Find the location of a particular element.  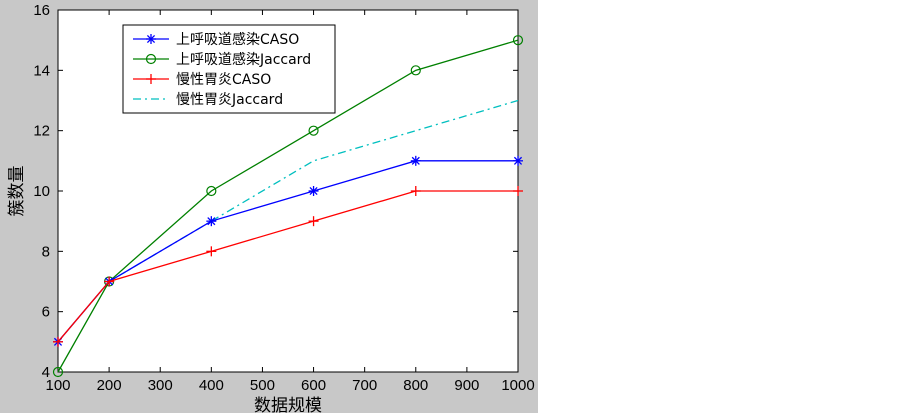

y-tick-label: 8 is located at coordinates (46, 251).